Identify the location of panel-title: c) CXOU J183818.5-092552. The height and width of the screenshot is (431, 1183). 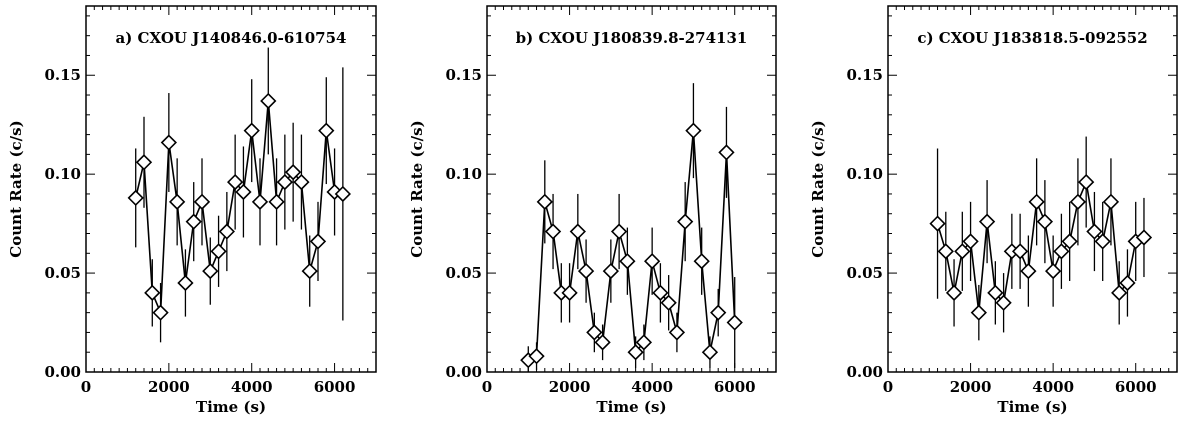
(1032, 38).